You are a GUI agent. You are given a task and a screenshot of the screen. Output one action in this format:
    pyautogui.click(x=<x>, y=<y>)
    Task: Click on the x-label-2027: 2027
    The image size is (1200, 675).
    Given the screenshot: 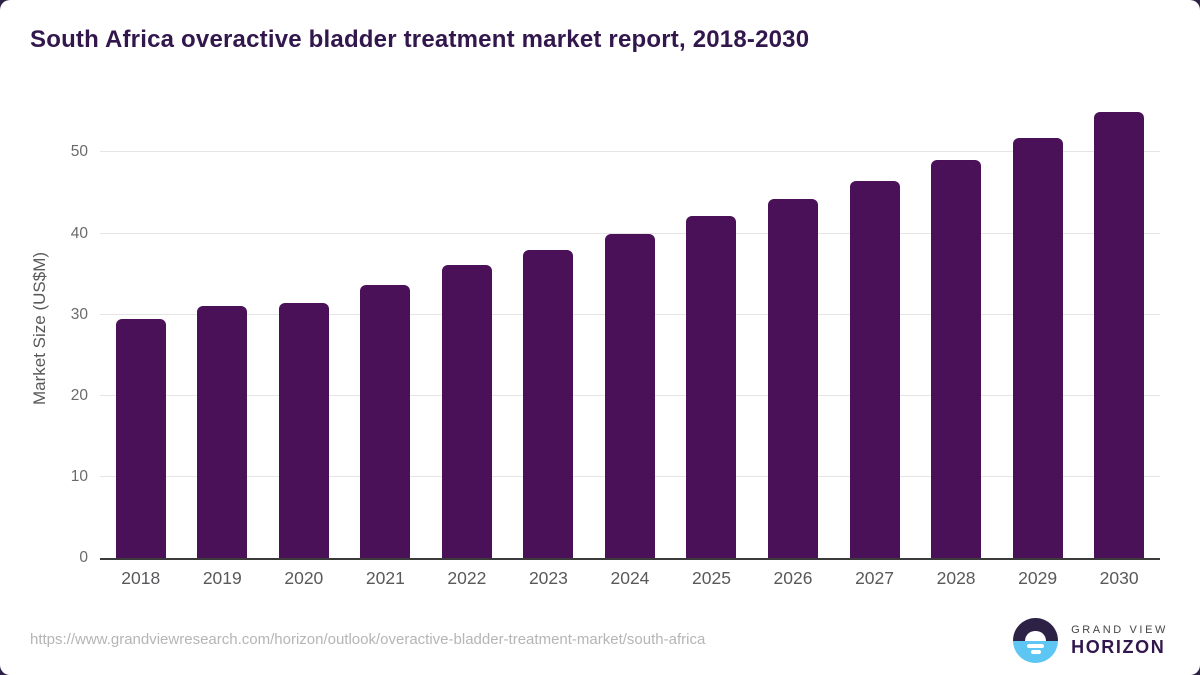 What is the action you would take?
    pyautogui.click(x=875, y=578)
    